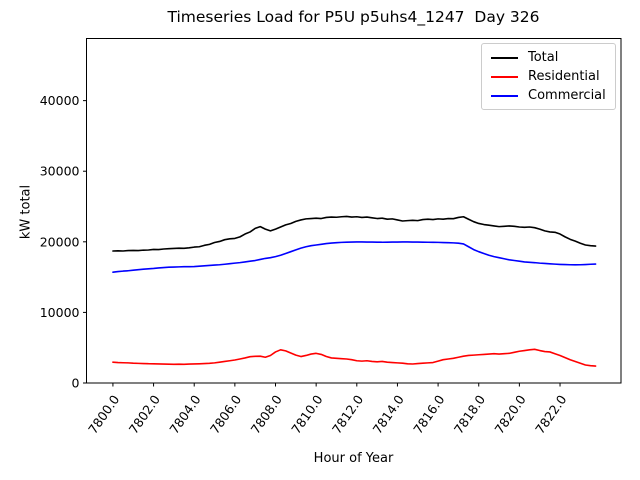 The width and height of the screenshot is (640, 480). Describe the element at coordinates (388, 414) in the screenshot. I see `x-tick-label: 7814.0` at that location.